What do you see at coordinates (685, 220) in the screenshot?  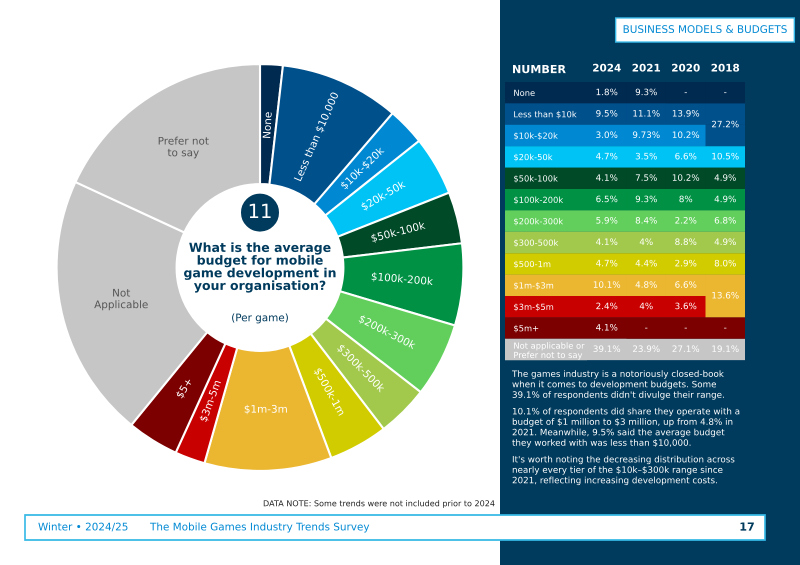 I see `data-label: 2.2%` at bounding box center [685, 220].